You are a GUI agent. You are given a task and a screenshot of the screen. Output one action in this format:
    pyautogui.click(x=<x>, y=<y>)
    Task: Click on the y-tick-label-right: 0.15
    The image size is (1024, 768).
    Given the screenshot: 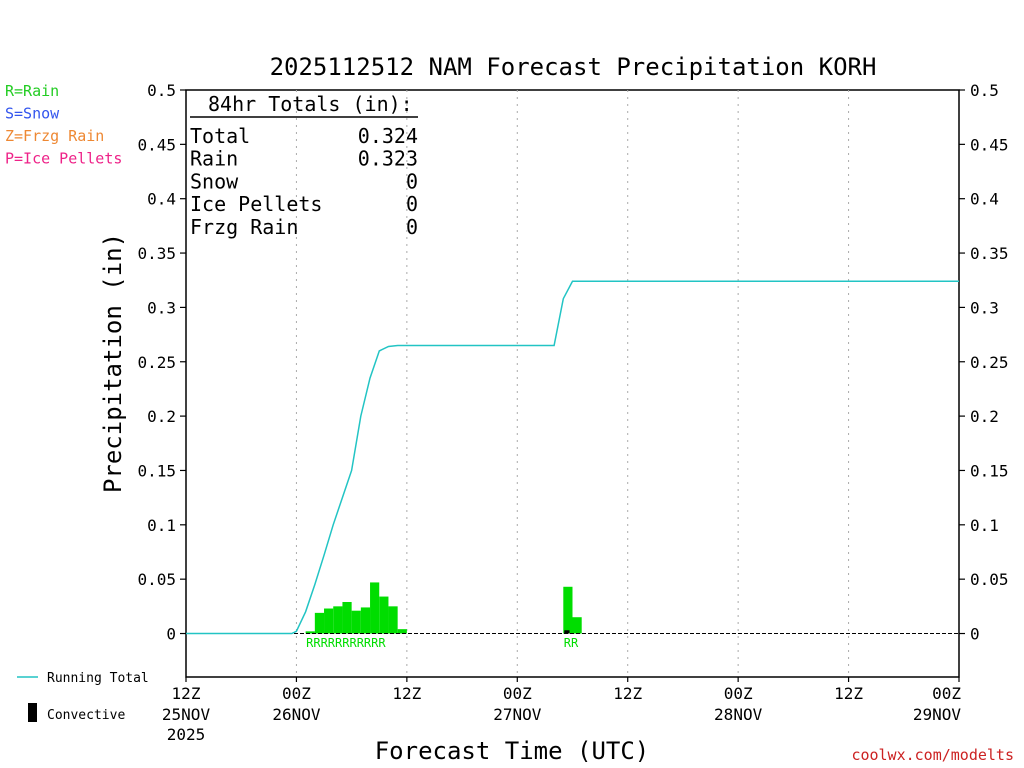 What is the action you would take?
    pyautogui.click(x=989, y=470)
    